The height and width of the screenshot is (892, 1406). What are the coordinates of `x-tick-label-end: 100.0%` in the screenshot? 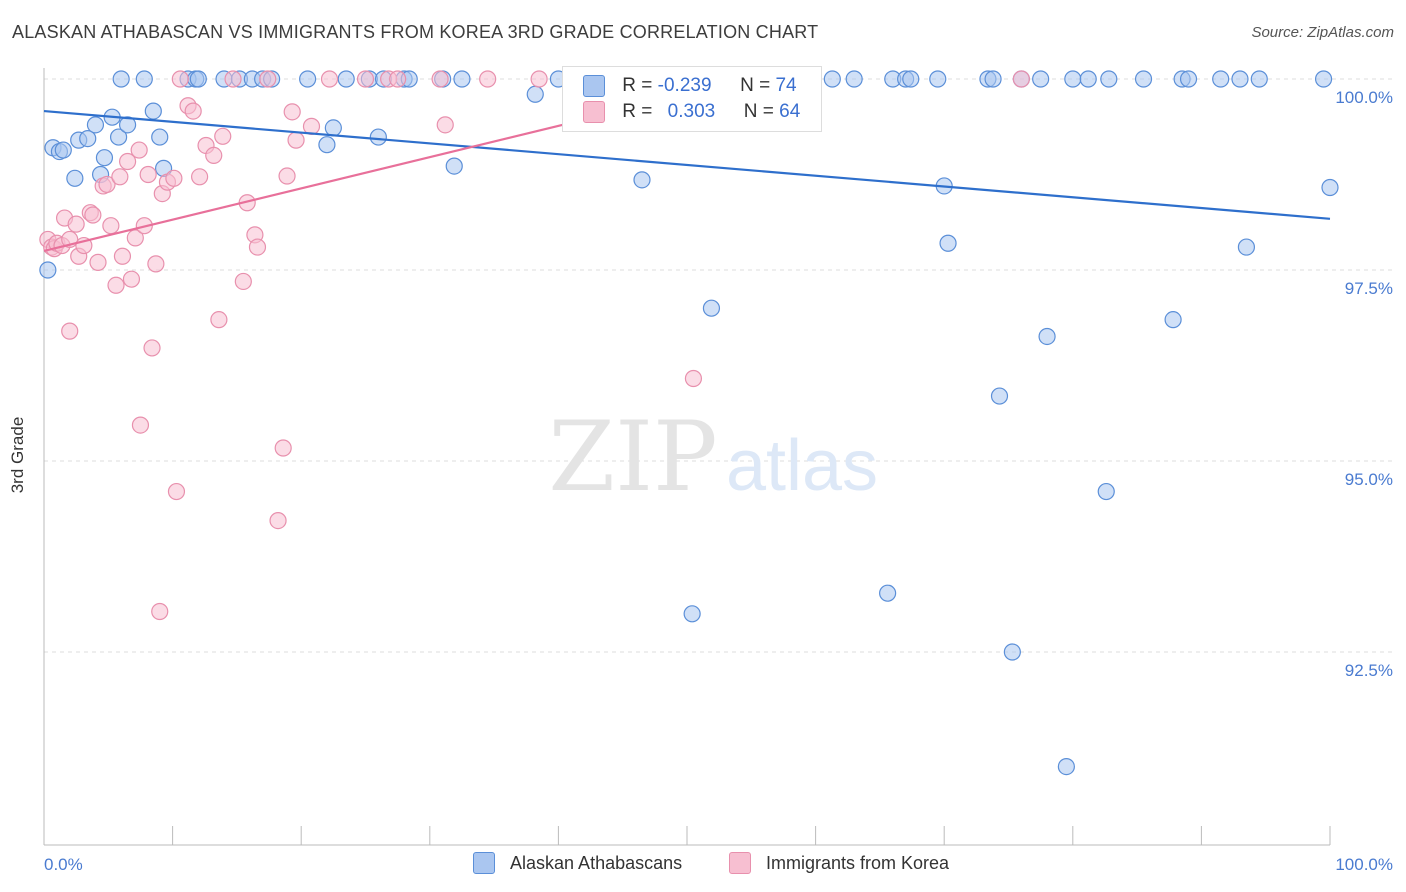 It's located at (1364, 864).